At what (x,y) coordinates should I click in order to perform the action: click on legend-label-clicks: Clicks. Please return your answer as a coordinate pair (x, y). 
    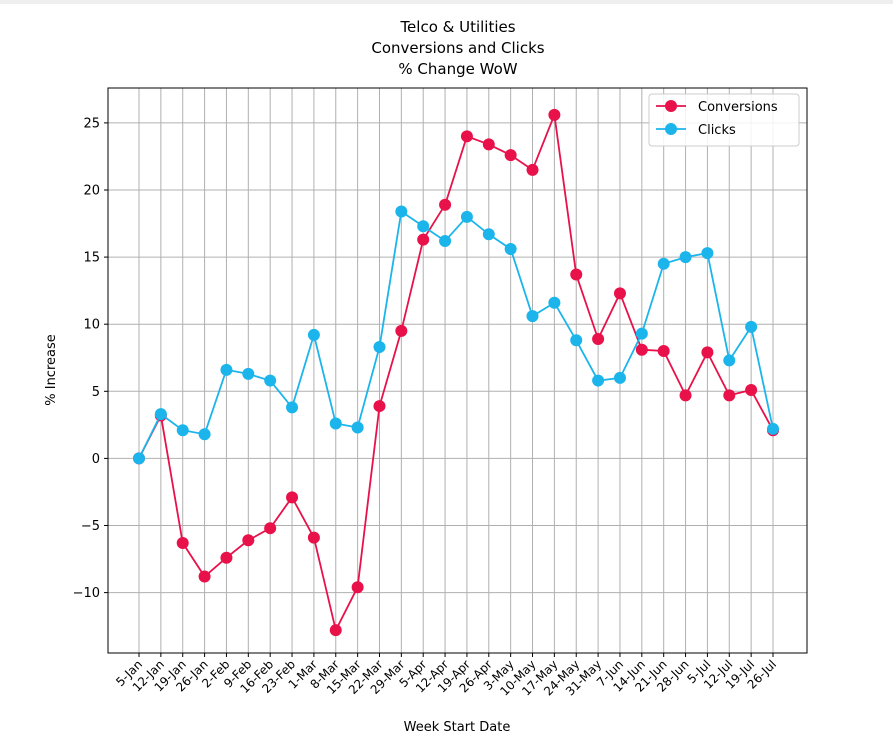
    Looking at the image, I should click on (717, 130).